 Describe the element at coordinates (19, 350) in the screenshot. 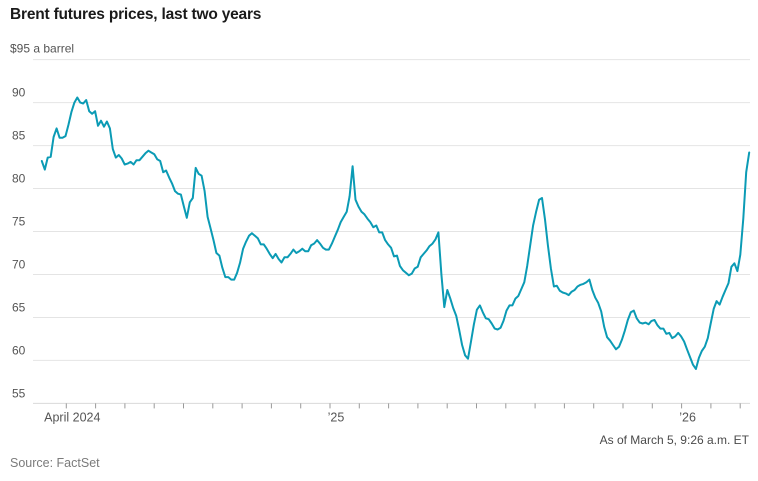

I see `y-axis-label-60: 60` at that location.